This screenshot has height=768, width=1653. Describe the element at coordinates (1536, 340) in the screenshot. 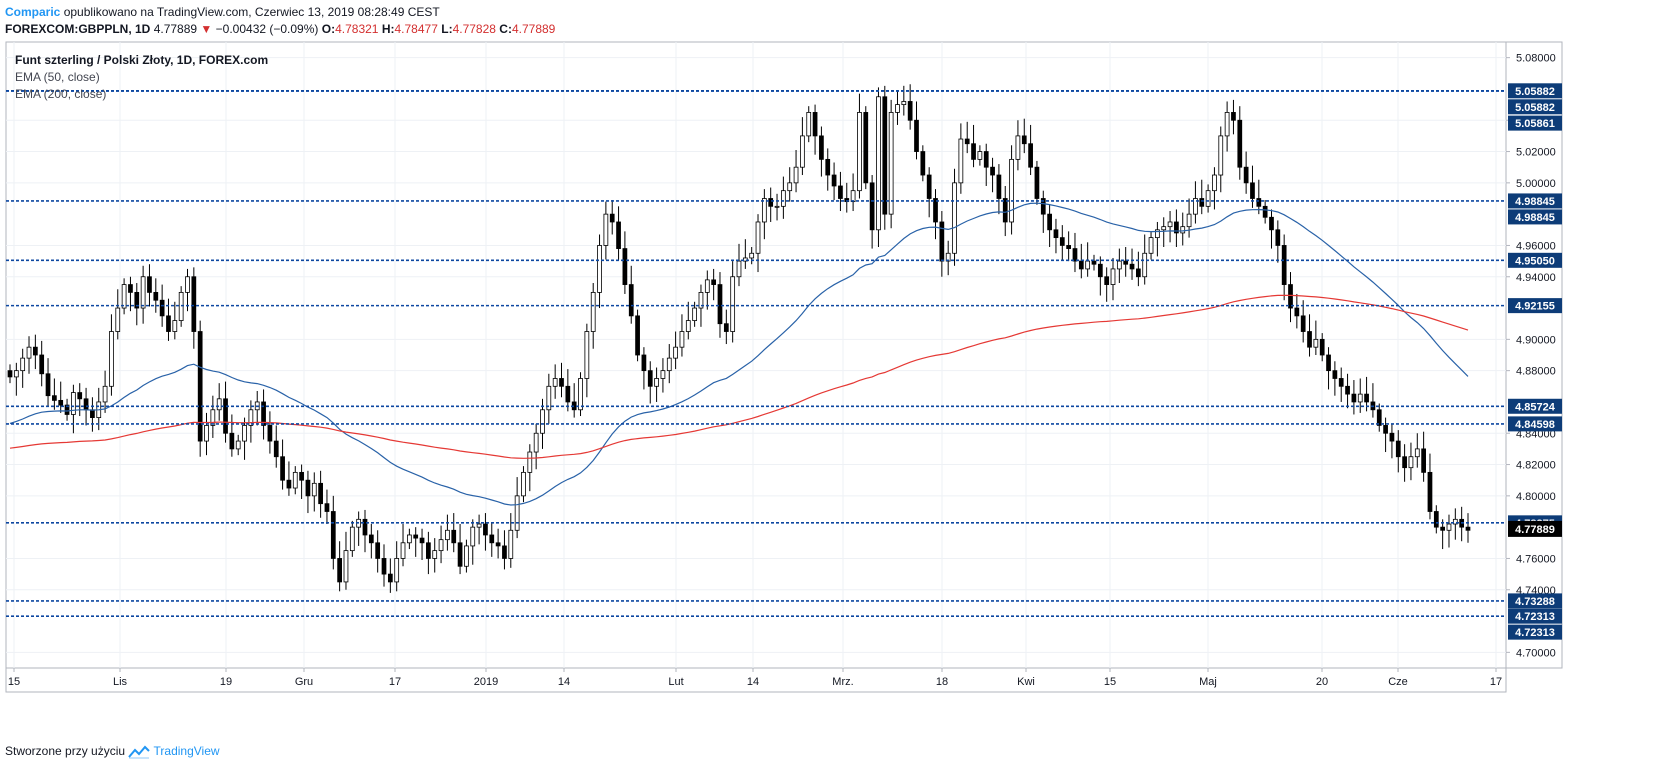

I see `y-tick-label: 4.90000` at that location.